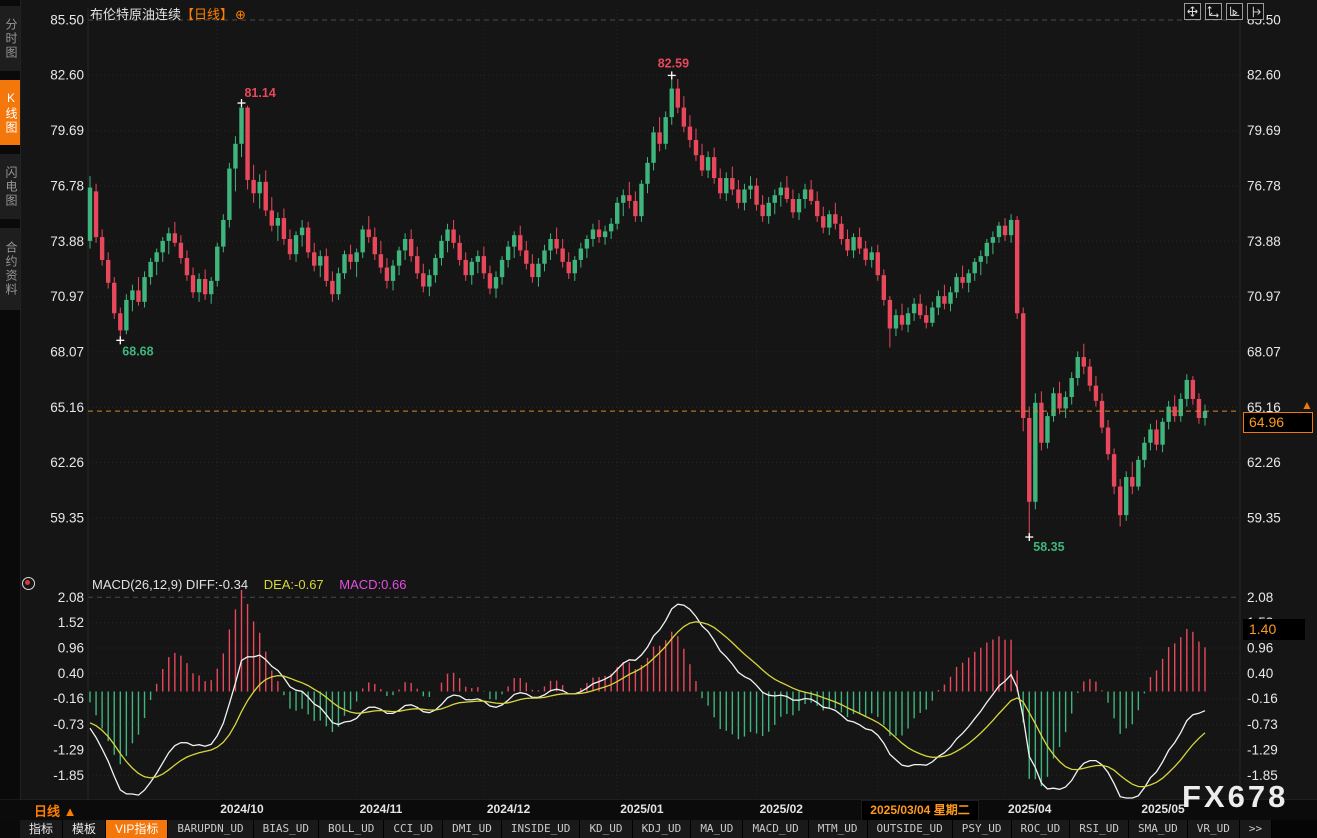  What do you see at coordinates (67, 20) in the screenshot?
I see `price-tick-label: 85.50` at bounding box center [67, 20].